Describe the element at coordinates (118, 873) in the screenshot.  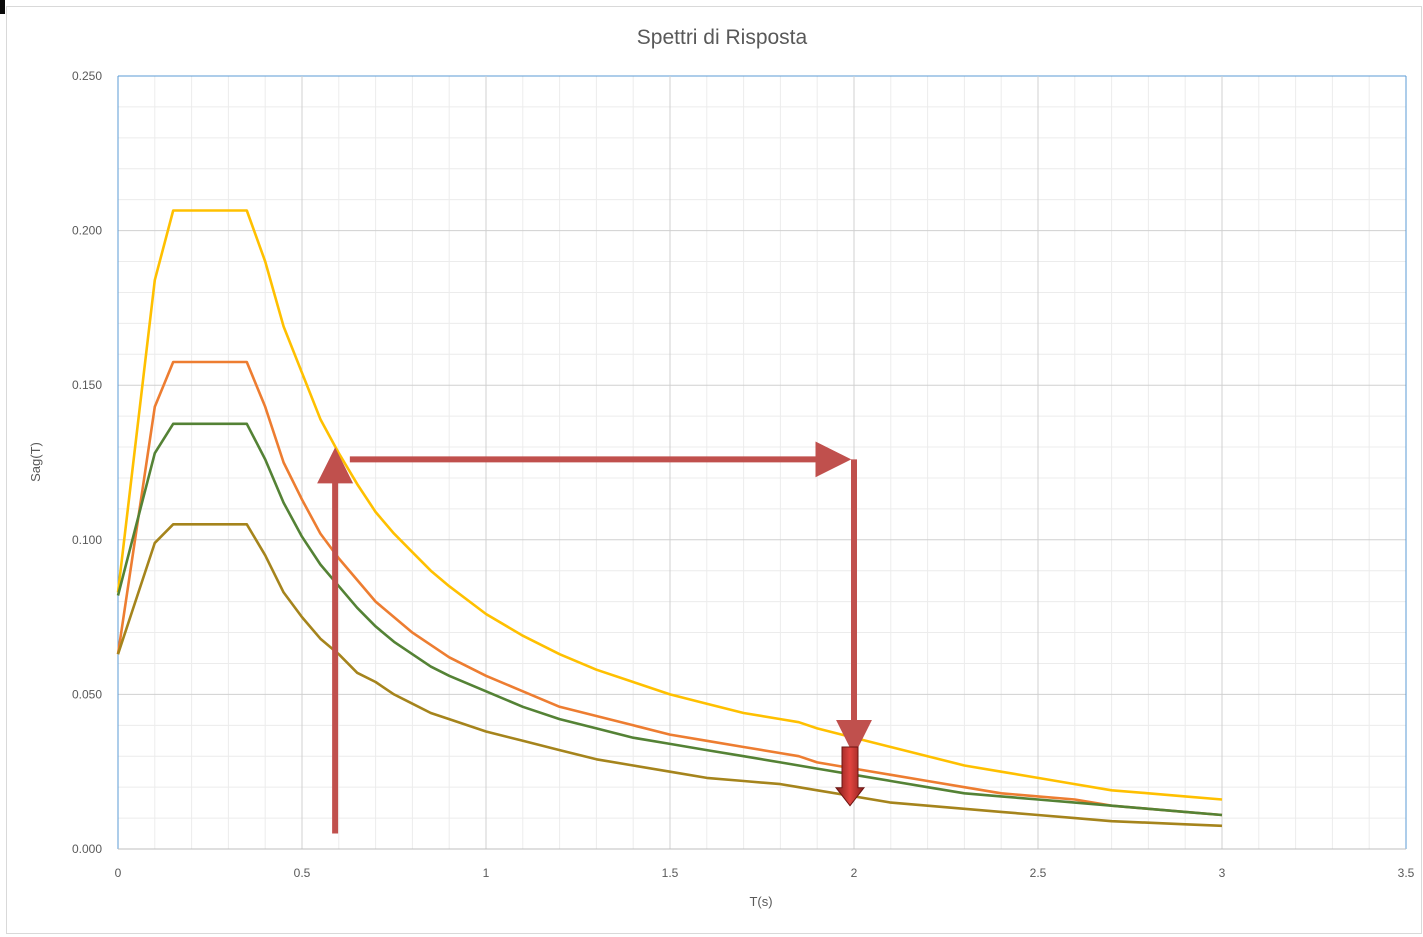
I see `x-tick-label: 0` at that location.